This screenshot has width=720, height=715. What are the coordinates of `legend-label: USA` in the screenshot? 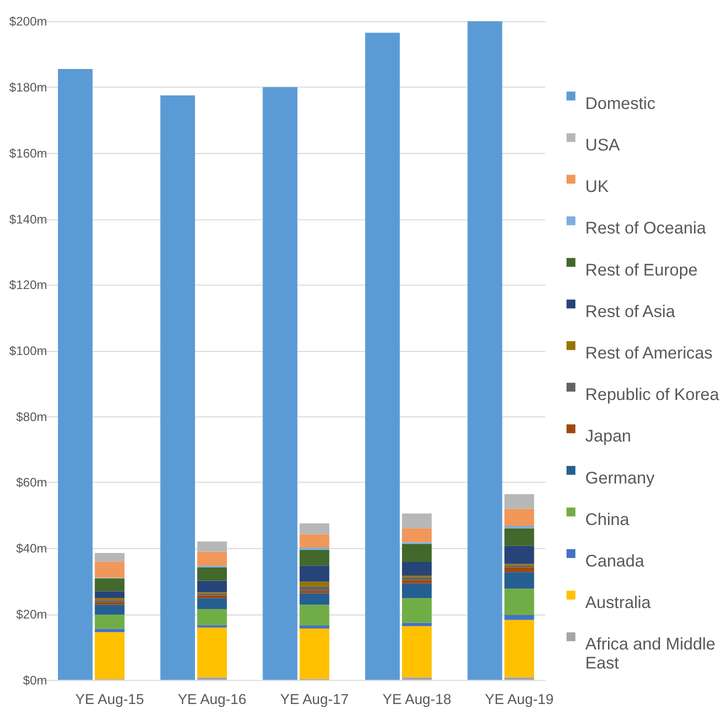 It's located at (603, 144).